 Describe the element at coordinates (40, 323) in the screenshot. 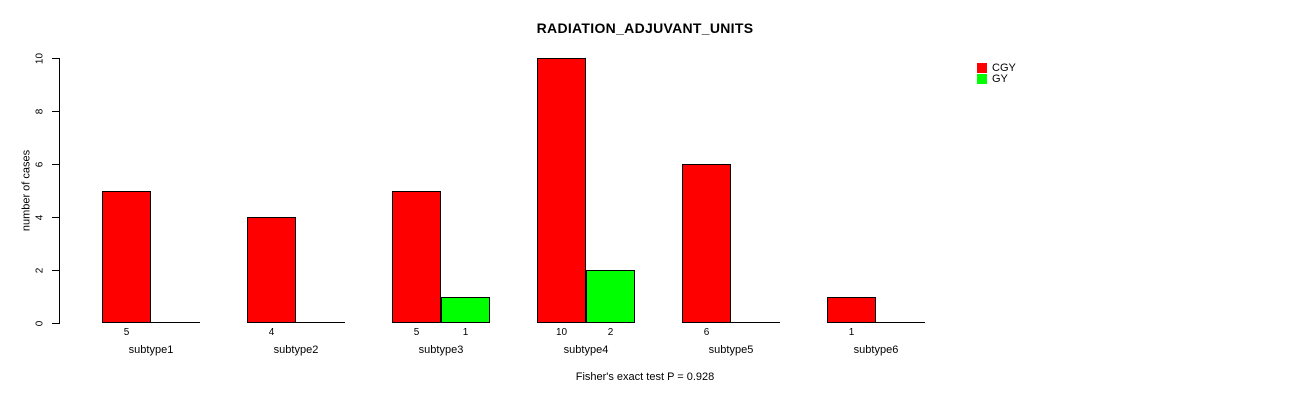

I see `y-axis-tick-label: 0` at that location.